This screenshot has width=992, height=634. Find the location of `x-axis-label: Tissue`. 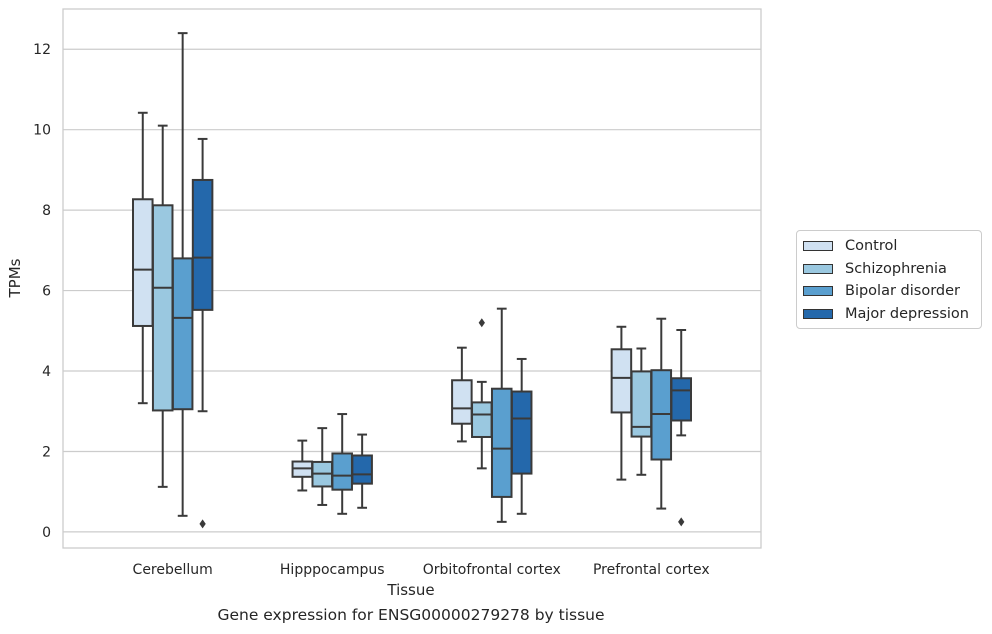

x-axis-label: Tissue is located at coordinates (410, 590).